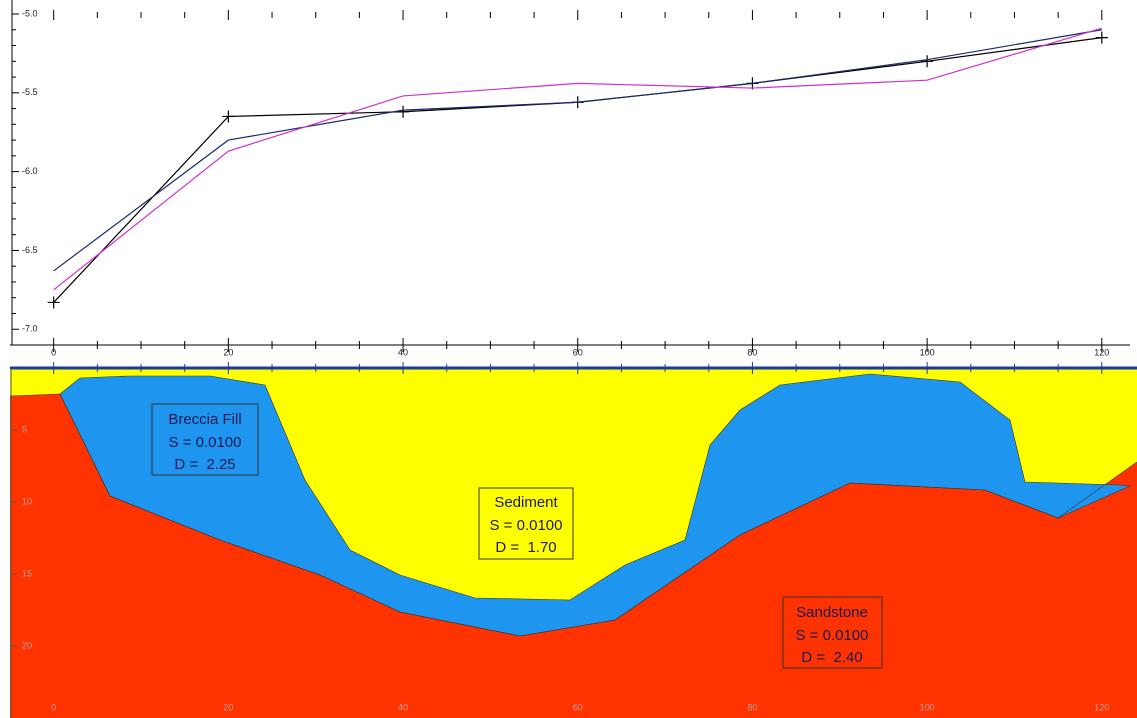 The width and height of the screenshot is (1137, 718). I want to click on y-tick-label: 10, so click(27, 501).